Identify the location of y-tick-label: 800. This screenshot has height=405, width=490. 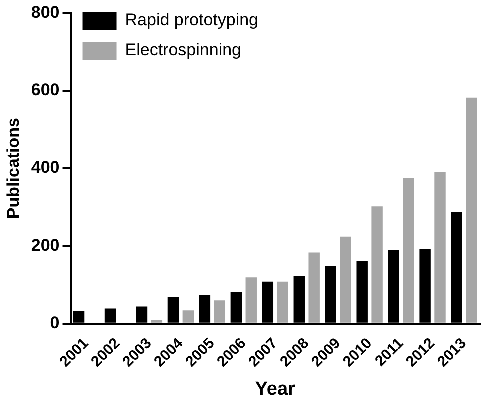
(45, 12).